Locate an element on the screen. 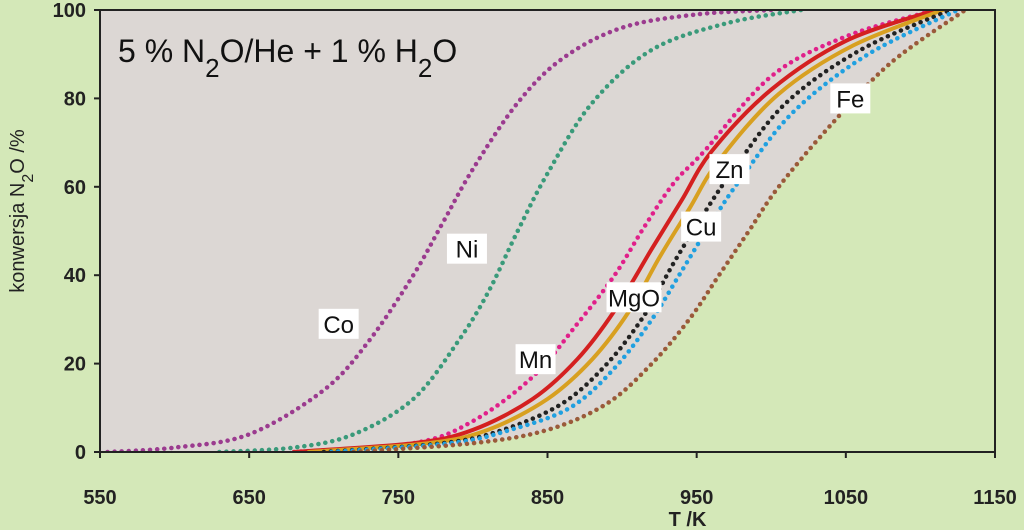  series-label-fe: Fe is located at coordinates (850, 98).